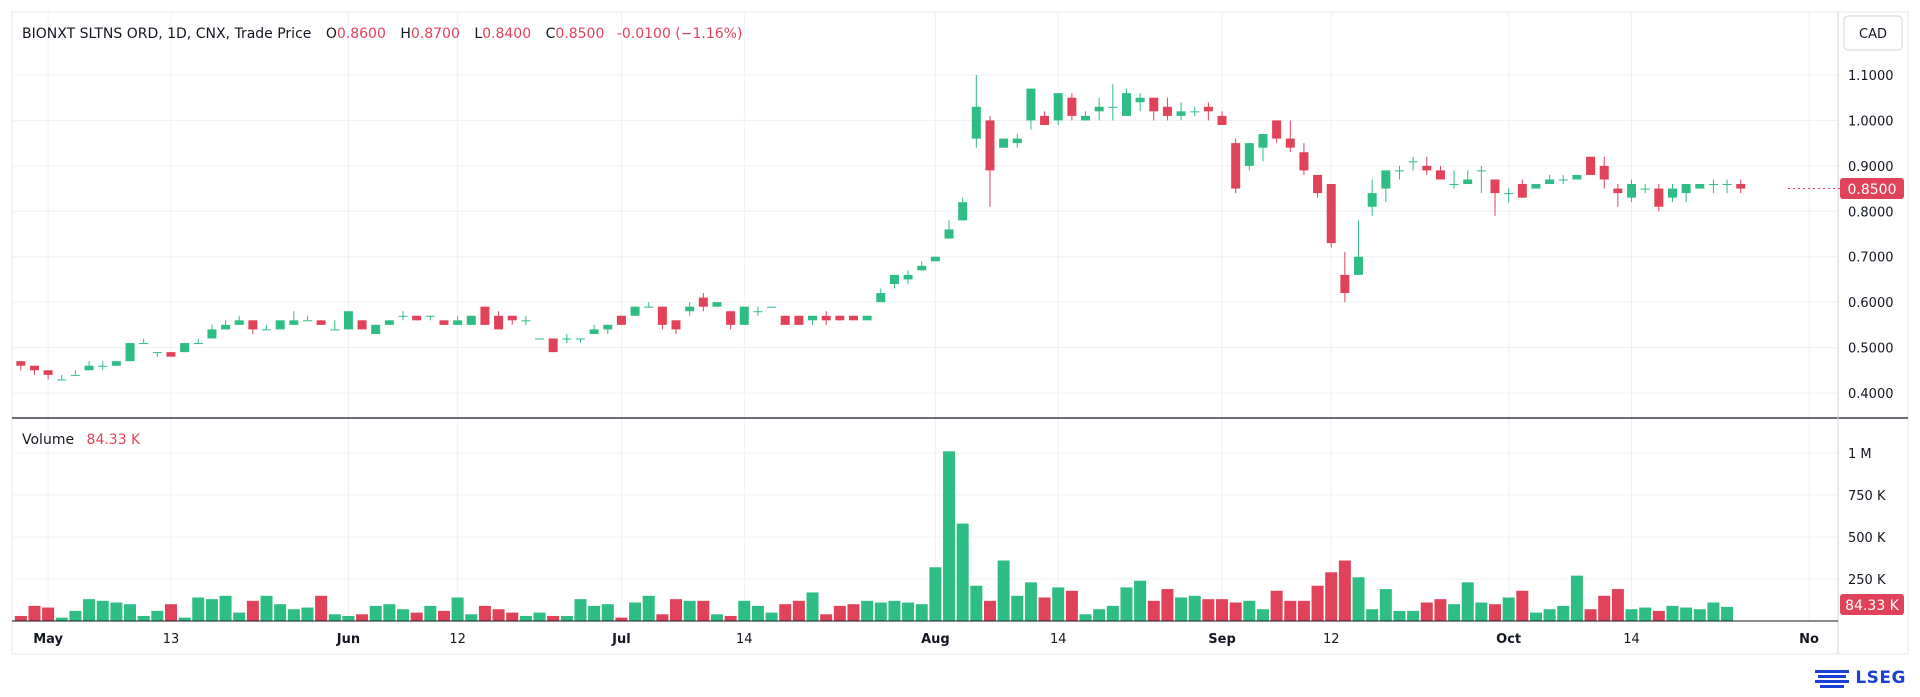 This screenshot has height=697, width=1920. I want to click on currency-label: CAD, so click(1873, 34).